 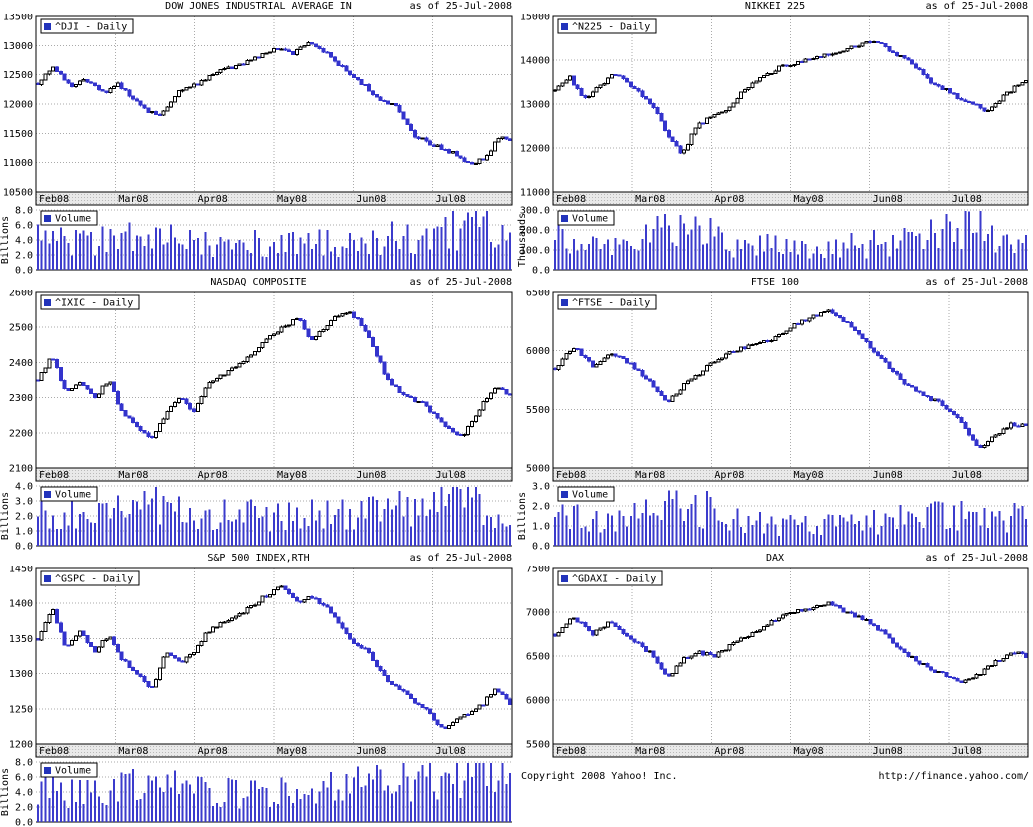 What do you see at coordinates (21, 674) in the screenshot?
I see `svg-text: 1300` at bounding box center [21, 674].